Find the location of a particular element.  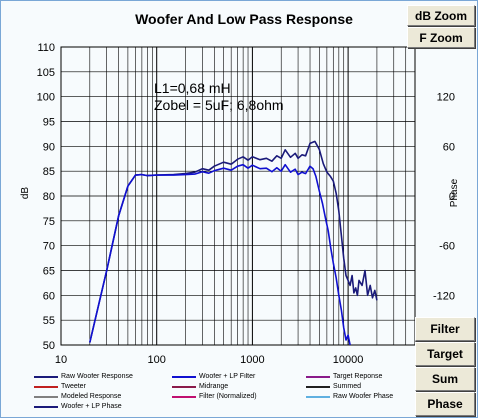

y2-tick-label: 0 is located at coordinates (452, 197).